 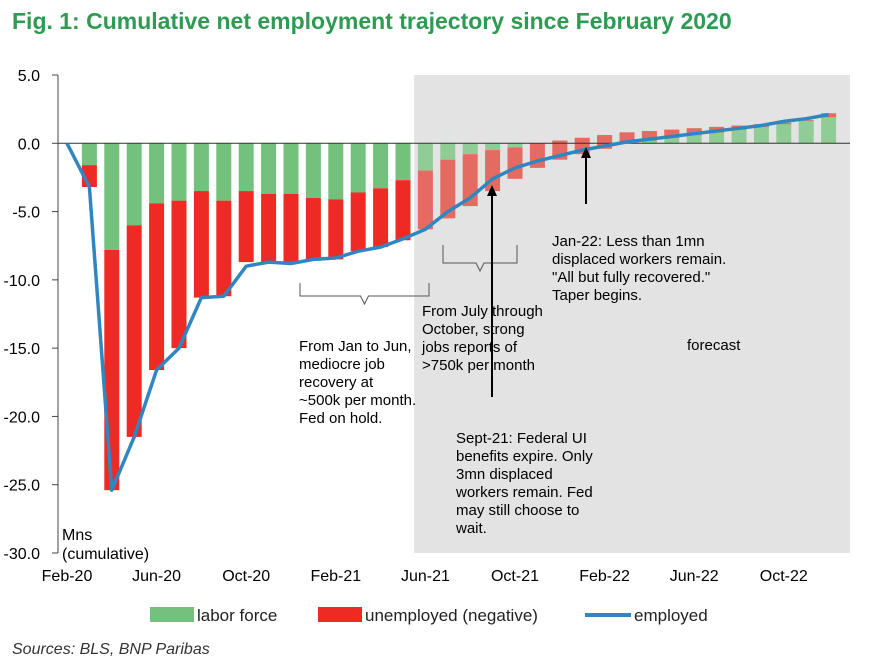 What do you see at coordinates (22, 486) in the screenshot?
I see `y-tick-label: -25.0` at bounding box center [22, 486].